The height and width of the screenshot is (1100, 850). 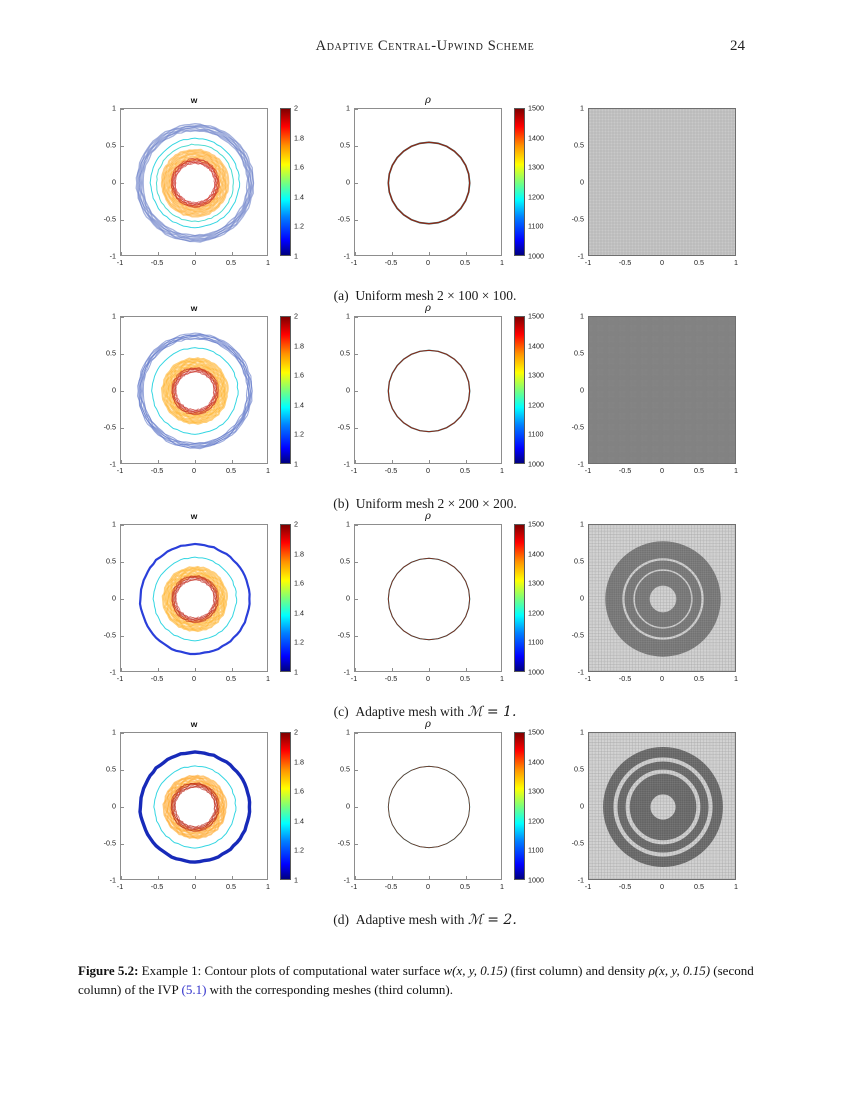 I want to click on mesh-axes-d, so click(x=662, y=806).